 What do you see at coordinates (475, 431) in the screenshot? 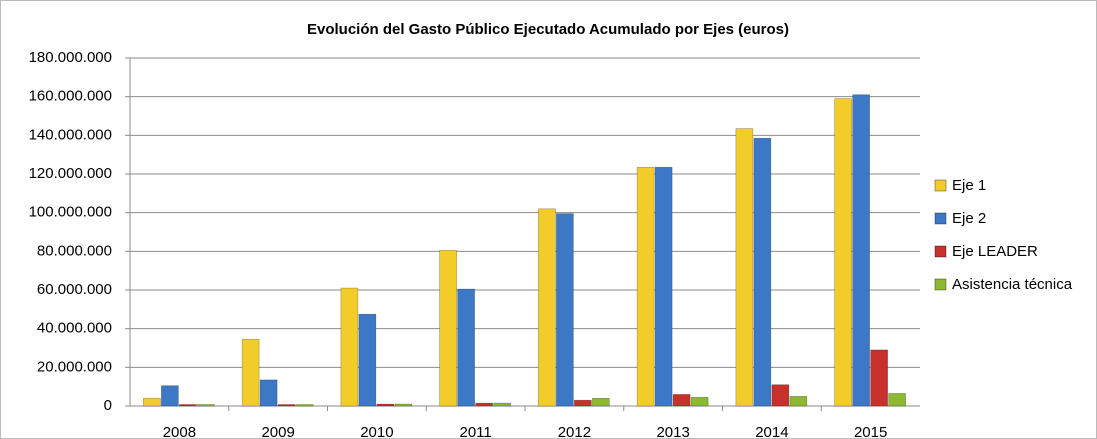
I see `x-tick-label: 2011` at bounding box center [475, 431].